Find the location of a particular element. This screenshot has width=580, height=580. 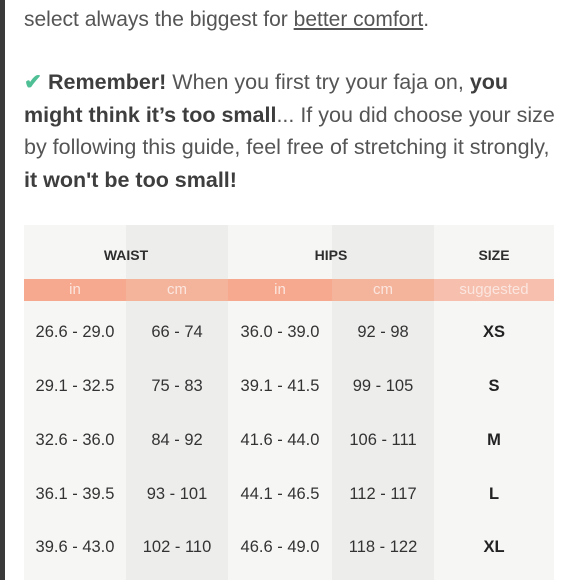

table-cell-waist-cm: 93 - 101 is located at coordinates (177, 494).